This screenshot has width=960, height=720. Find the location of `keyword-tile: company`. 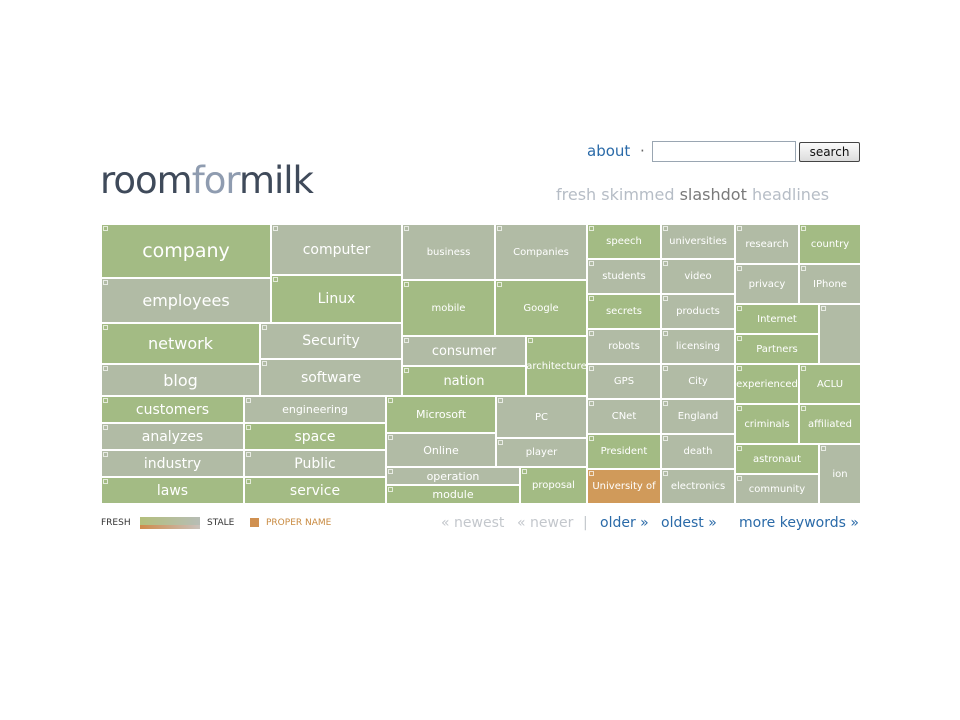

keyword-tile: company is located at coordinates (186, 251).